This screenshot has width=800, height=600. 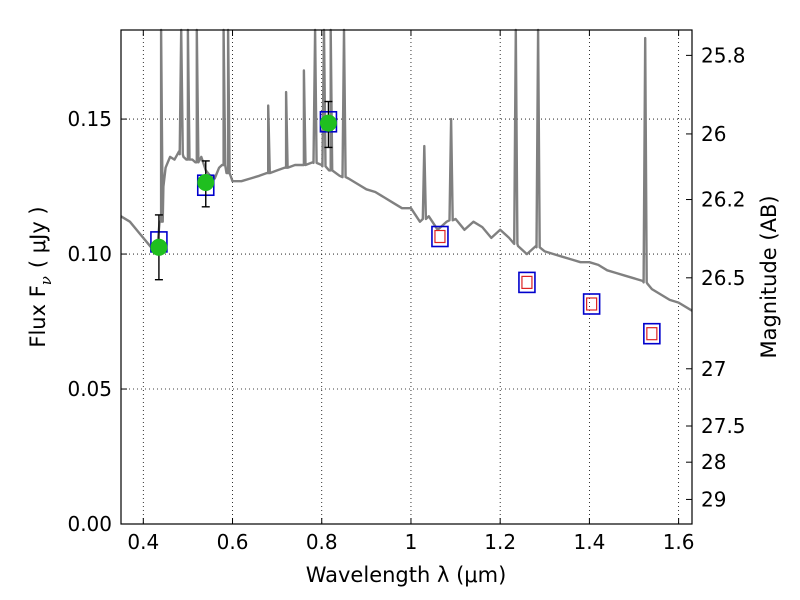 What do you see at coordinates (713, 134) in the screenshot?
I see `y2-tick-label: 26` at bounding box center [713, 134].